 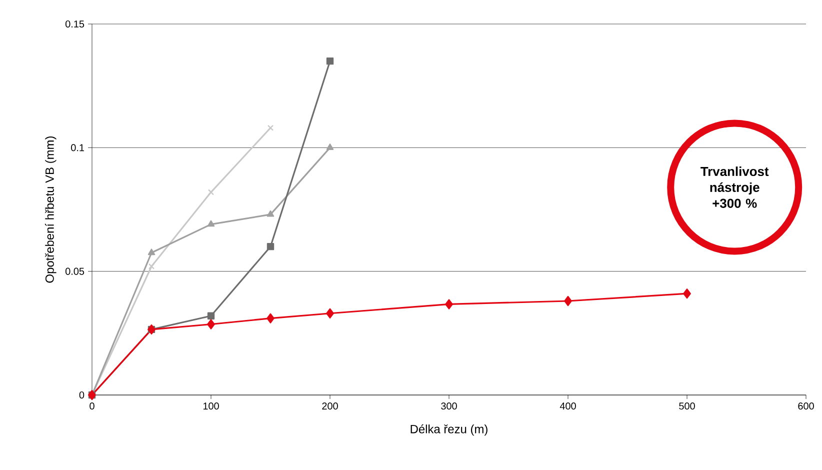 What do you see at coordinates (449, 406) in the screenshot?
I see `x-tick-label: 300` at bounding box center [449, 406].